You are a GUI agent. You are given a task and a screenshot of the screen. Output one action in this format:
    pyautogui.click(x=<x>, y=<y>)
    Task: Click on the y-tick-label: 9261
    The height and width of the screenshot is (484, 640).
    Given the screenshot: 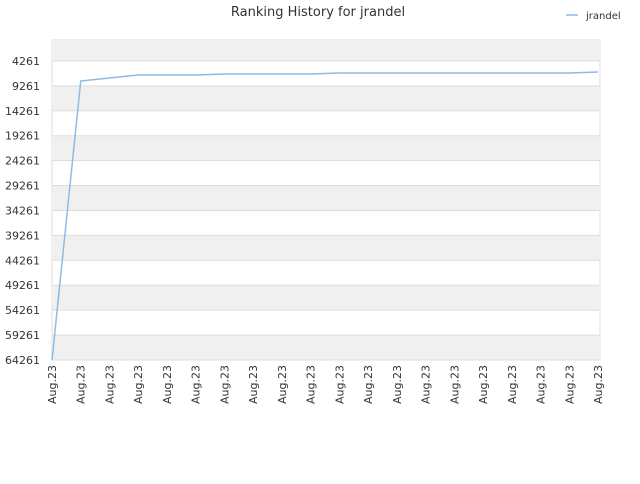 What is the action you would take?
    pyautogui.click(x=26, y=86)
    